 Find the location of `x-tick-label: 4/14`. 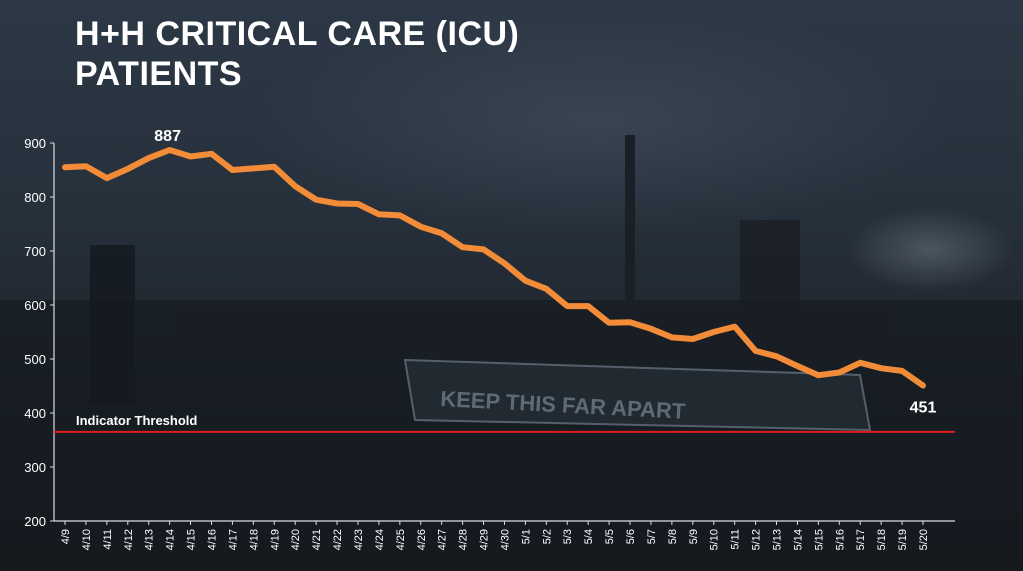

x-tick-label: 4/14 is located at coordinates (171, 539).